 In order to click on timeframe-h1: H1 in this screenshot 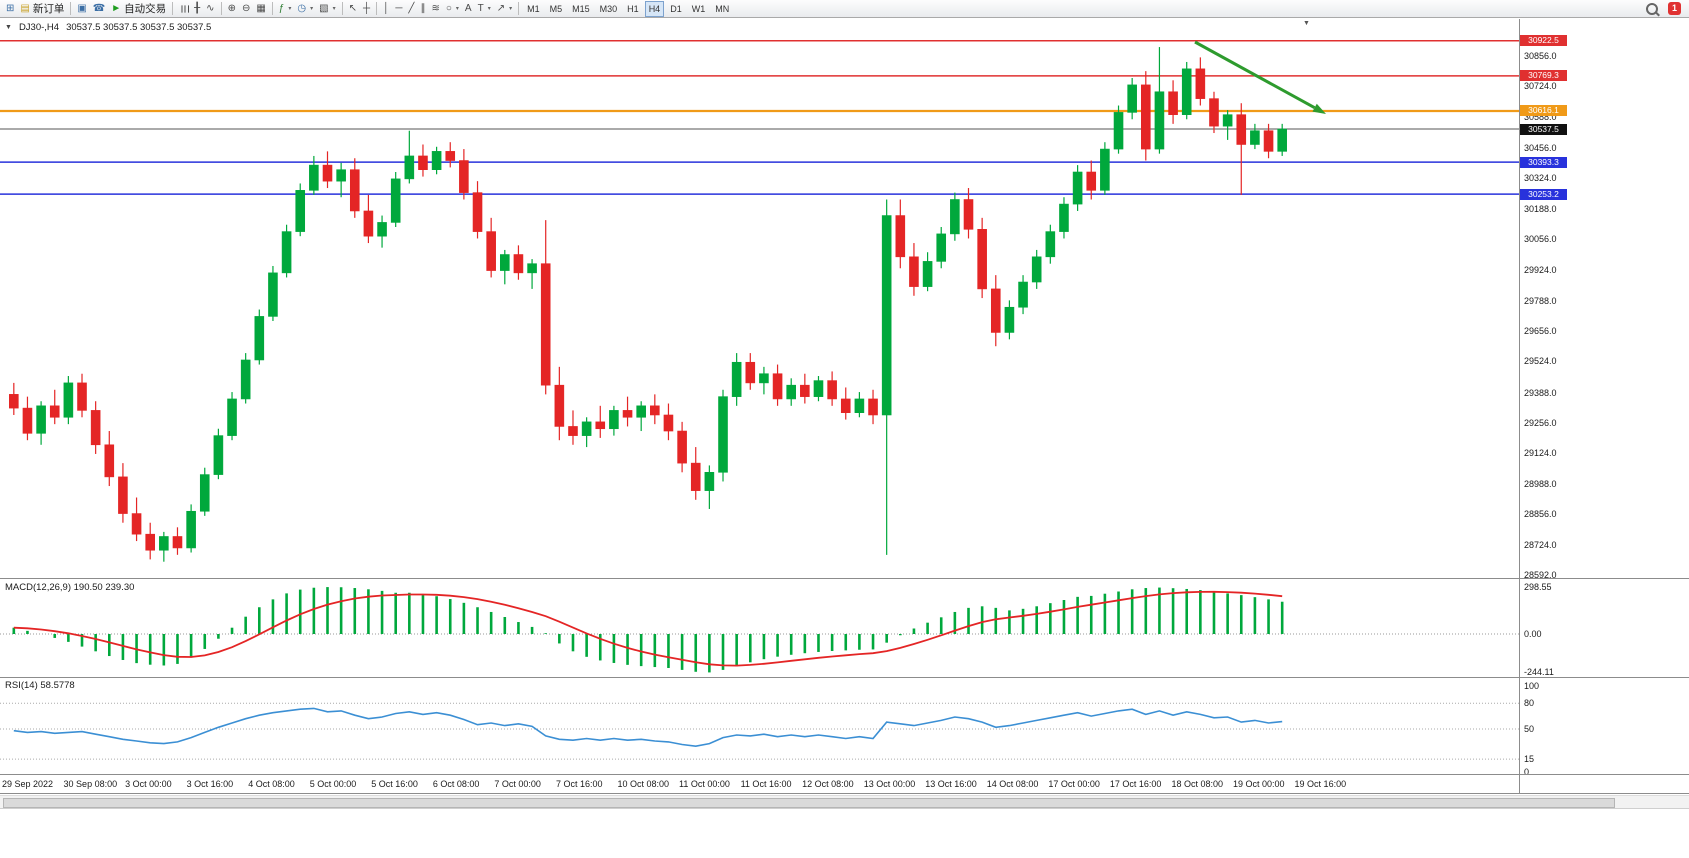, I will do `click(633, 8)`.